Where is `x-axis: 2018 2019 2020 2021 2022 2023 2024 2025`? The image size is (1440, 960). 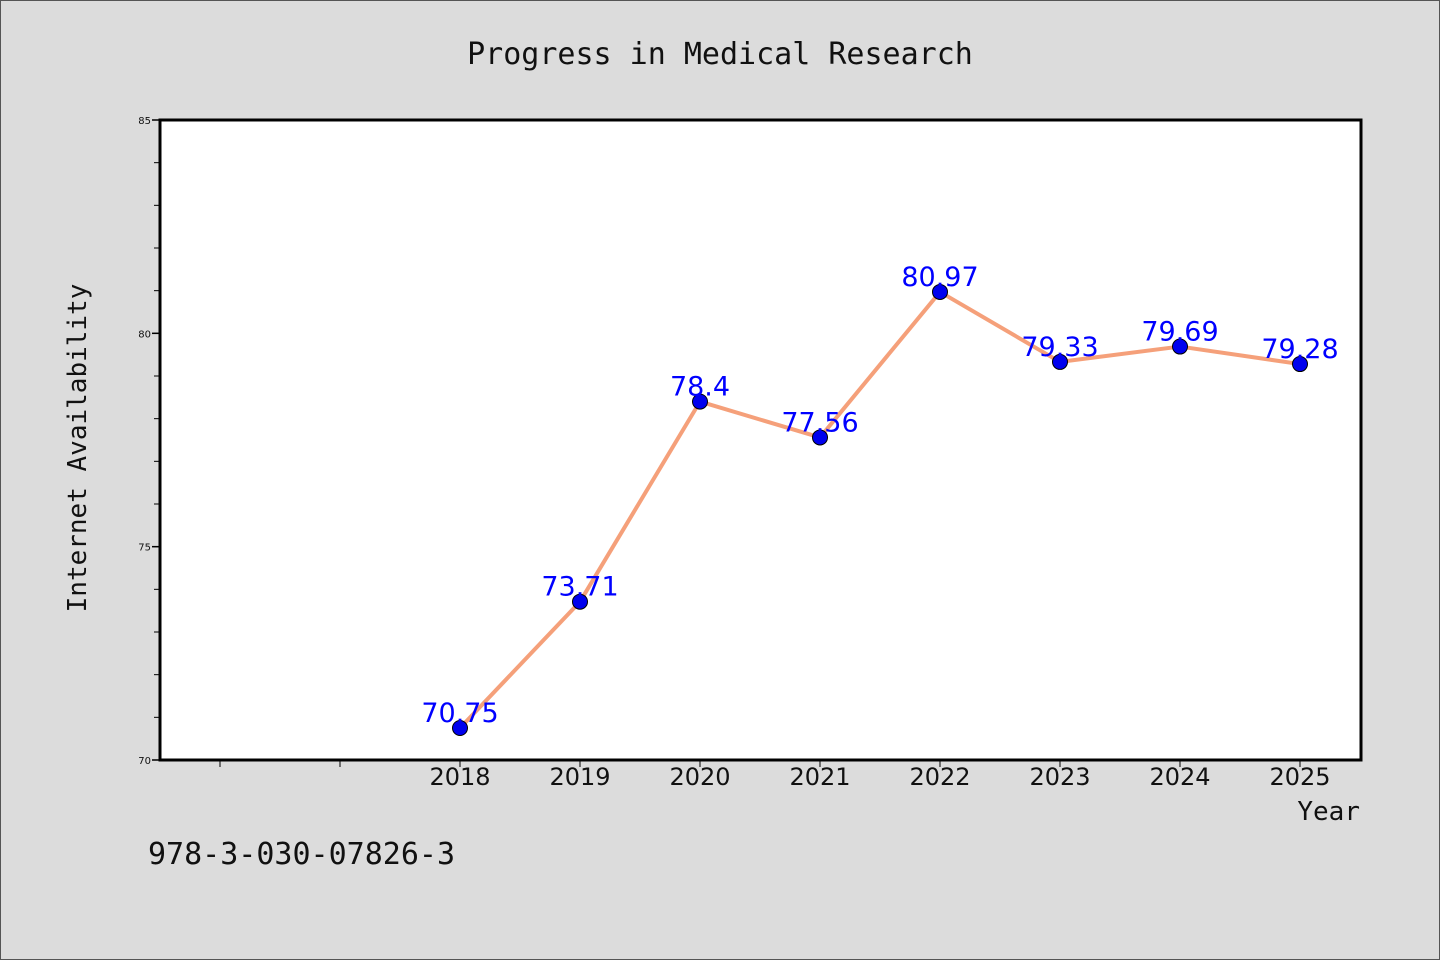 x-axis: 2018 2019 2020 2021 2022 2023 2024 2025 is located at coordinates (775, 775).